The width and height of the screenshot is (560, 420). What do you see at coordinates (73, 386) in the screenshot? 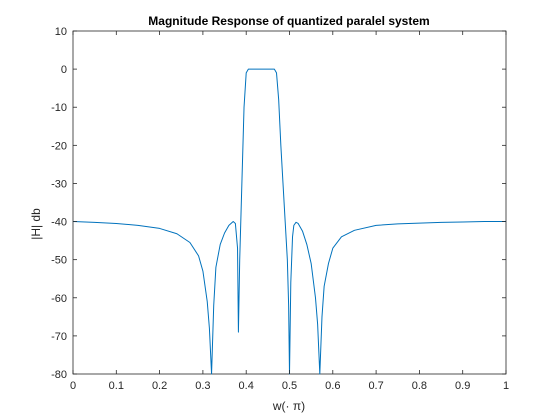
I see `x-tick-label: 0` at bounding box center [73, 386].